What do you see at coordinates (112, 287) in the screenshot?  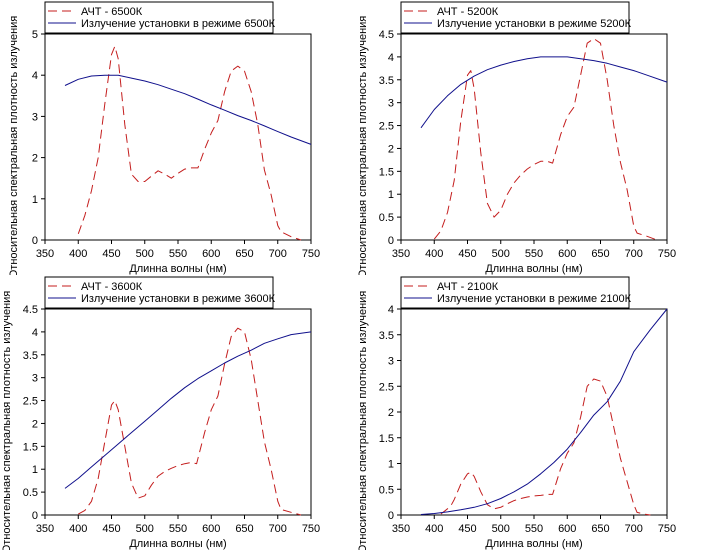 I see `legend-label: АЧТ - 3600К` at bounding box center [112, 287].